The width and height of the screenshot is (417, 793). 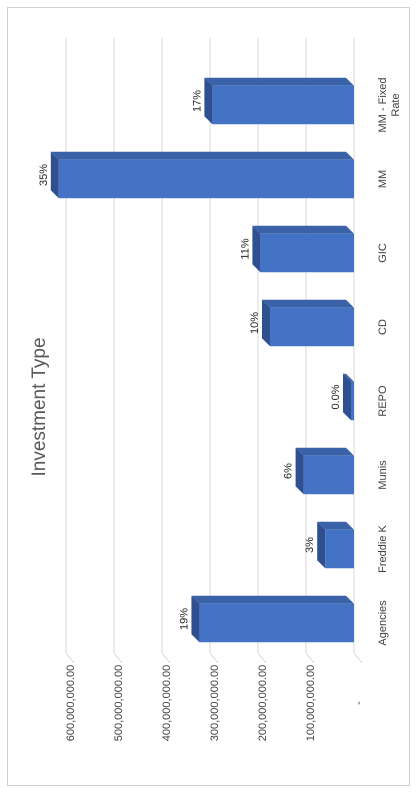 What do you see at coordinates (263, 703) in the screenshot?
I see `value-tick-label: 200,000,000.00` at bounding box center [263, 703].